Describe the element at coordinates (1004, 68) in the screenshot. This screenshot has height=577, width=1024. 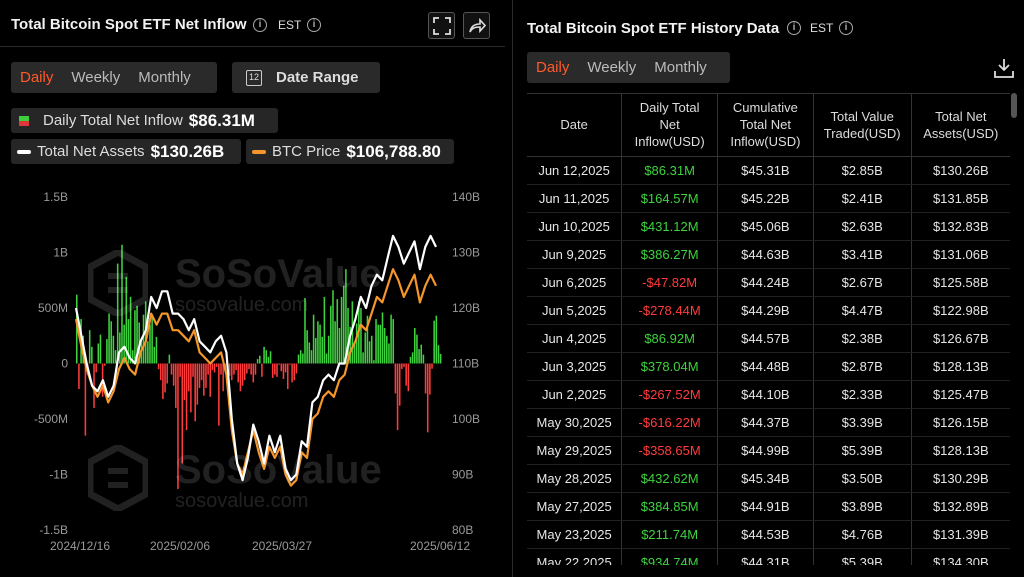
I see `download-icon` at that location.